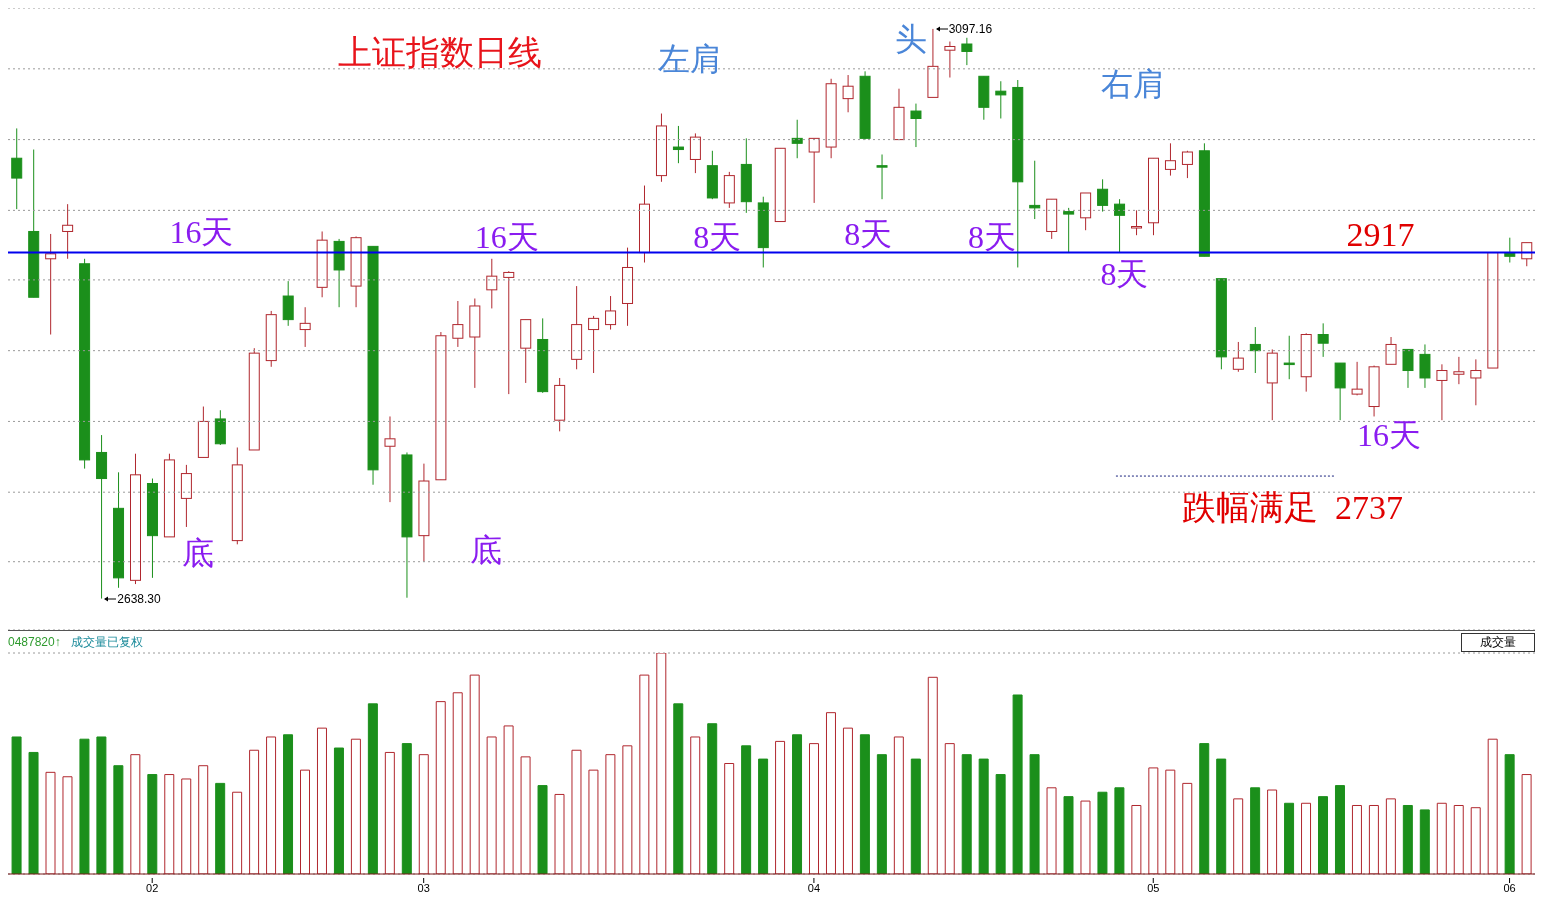  I want to click on annotation: 头, so click(910, 40).